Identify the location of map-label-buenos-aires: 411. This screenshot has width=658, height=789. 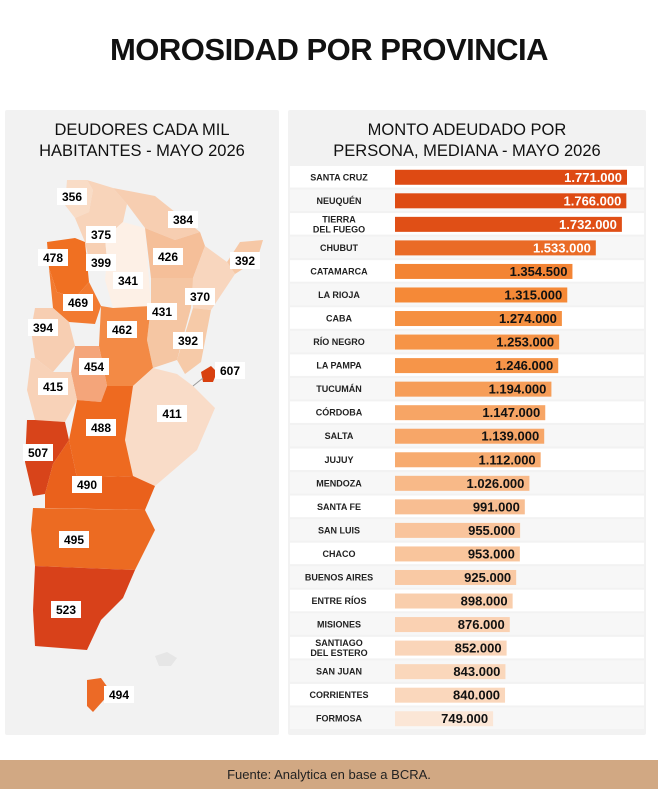
(172, 413).